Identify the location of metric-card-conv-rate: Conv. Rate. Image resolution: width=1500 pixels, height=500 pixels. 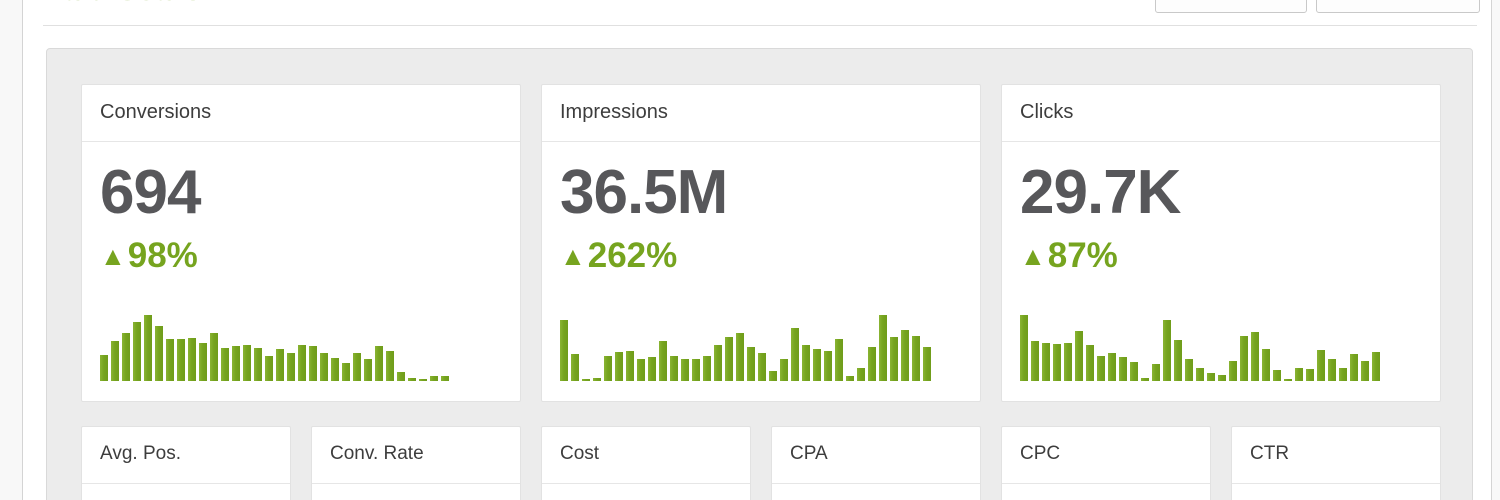
(416, 463).